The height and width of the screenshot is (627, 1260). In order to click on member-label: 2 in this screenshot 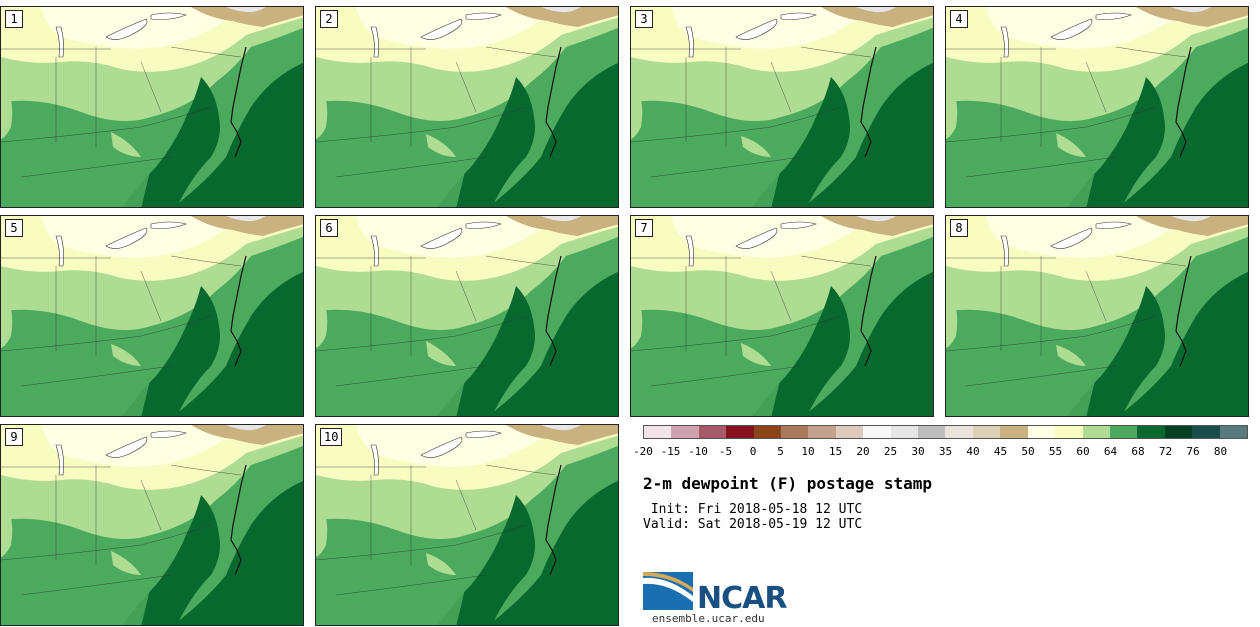, I will do `click(329, 19)`.